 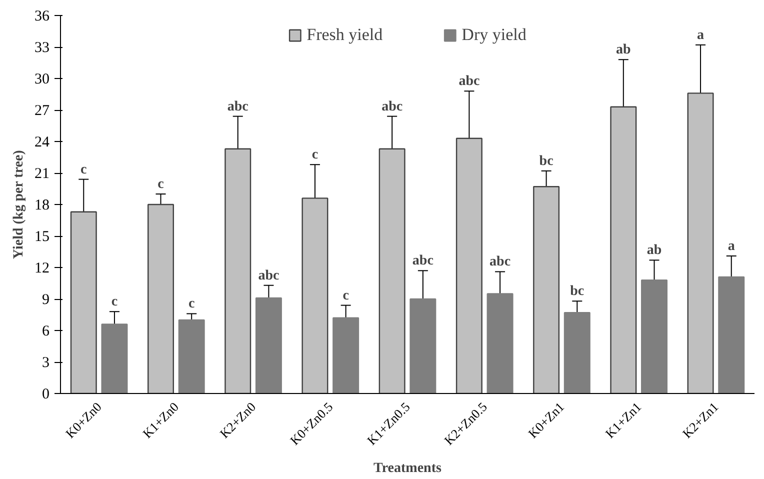 I want to click on y-tick-label: 24, so click(x=42, y=142).